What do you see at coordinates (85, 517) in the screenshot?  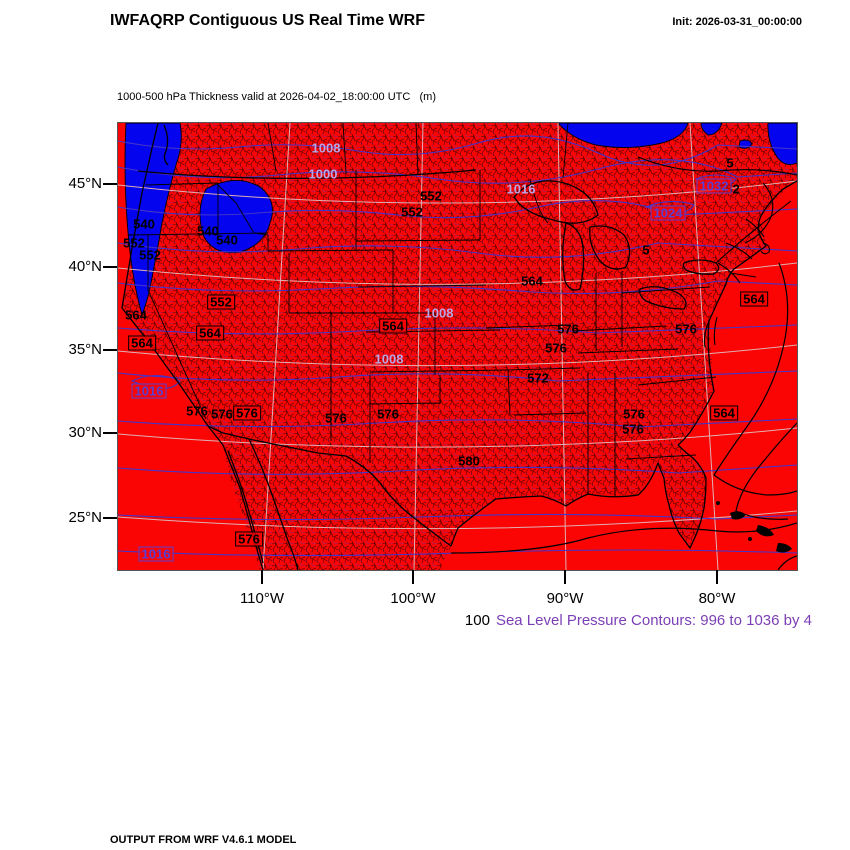 I see `lat-tick-label: 25°N` at bounding box center [85, 517].